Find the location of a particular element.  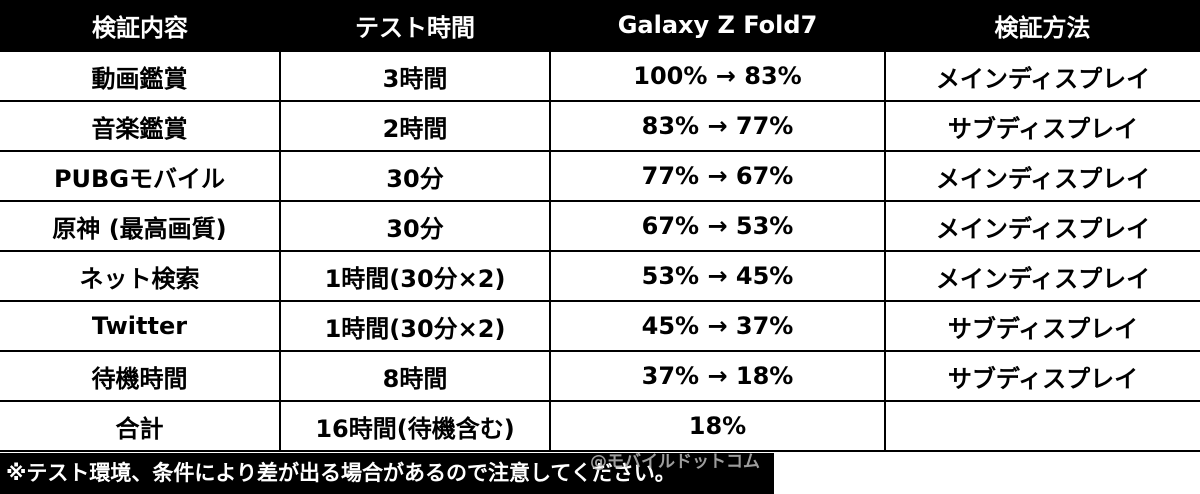

table-row: 動画鑑賞 3時間 100% → 83% メインディスプレイ is located at coordinates (600, 76).